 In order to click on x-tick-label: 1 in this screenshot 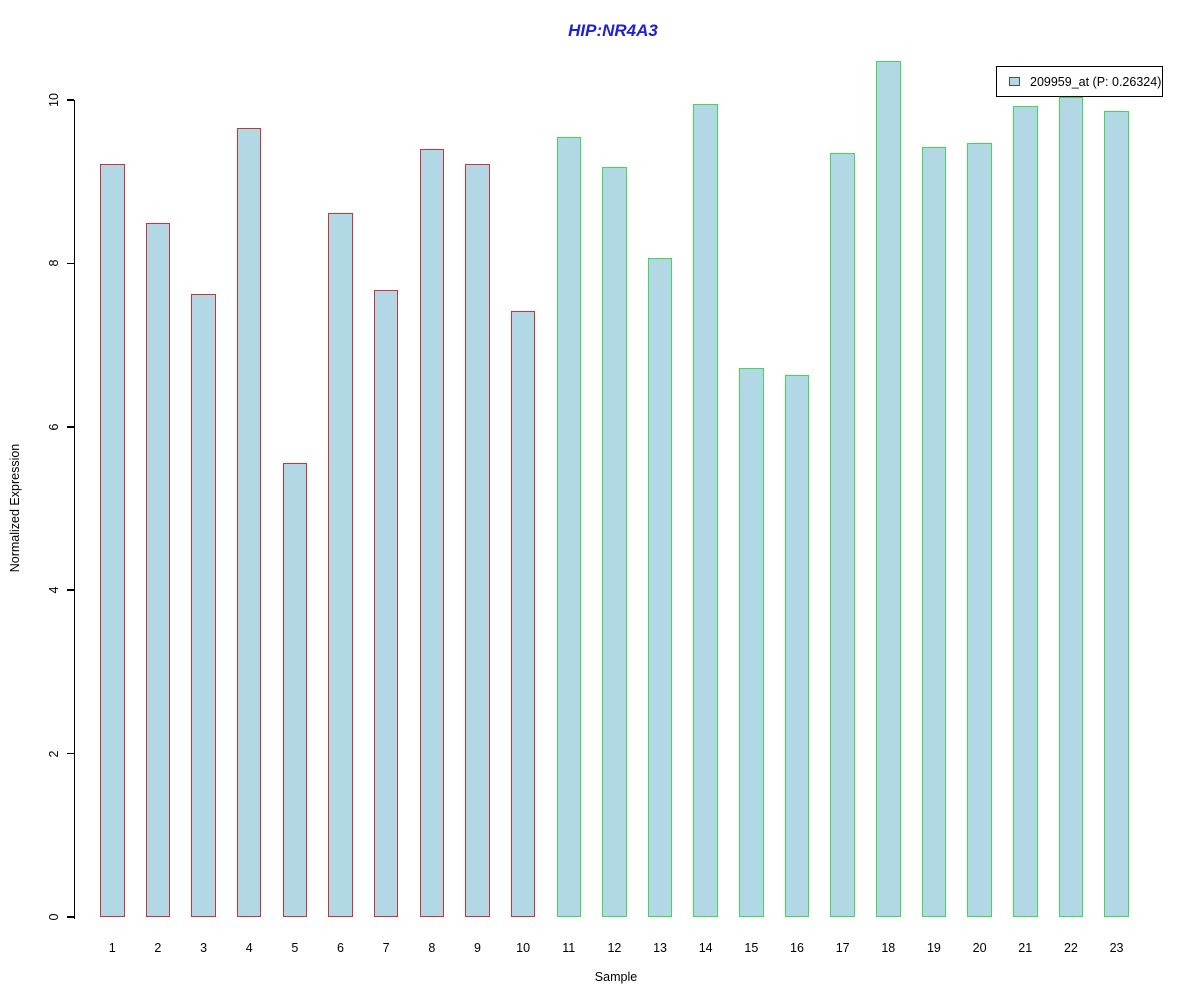, I will do `click(112, 948)`.